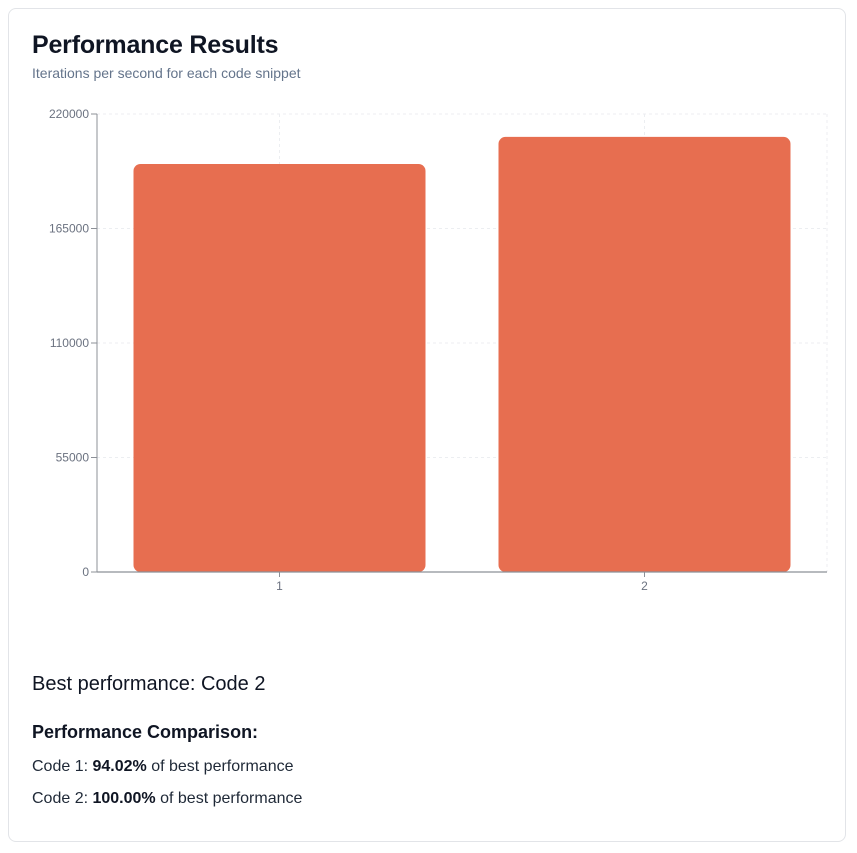 The width and height of the screenshot is (857, 853). What do you see at coordinates (69, 114) in the screenshot?
I see `y-tick-label: 220000` at bounding box center [69, 114].